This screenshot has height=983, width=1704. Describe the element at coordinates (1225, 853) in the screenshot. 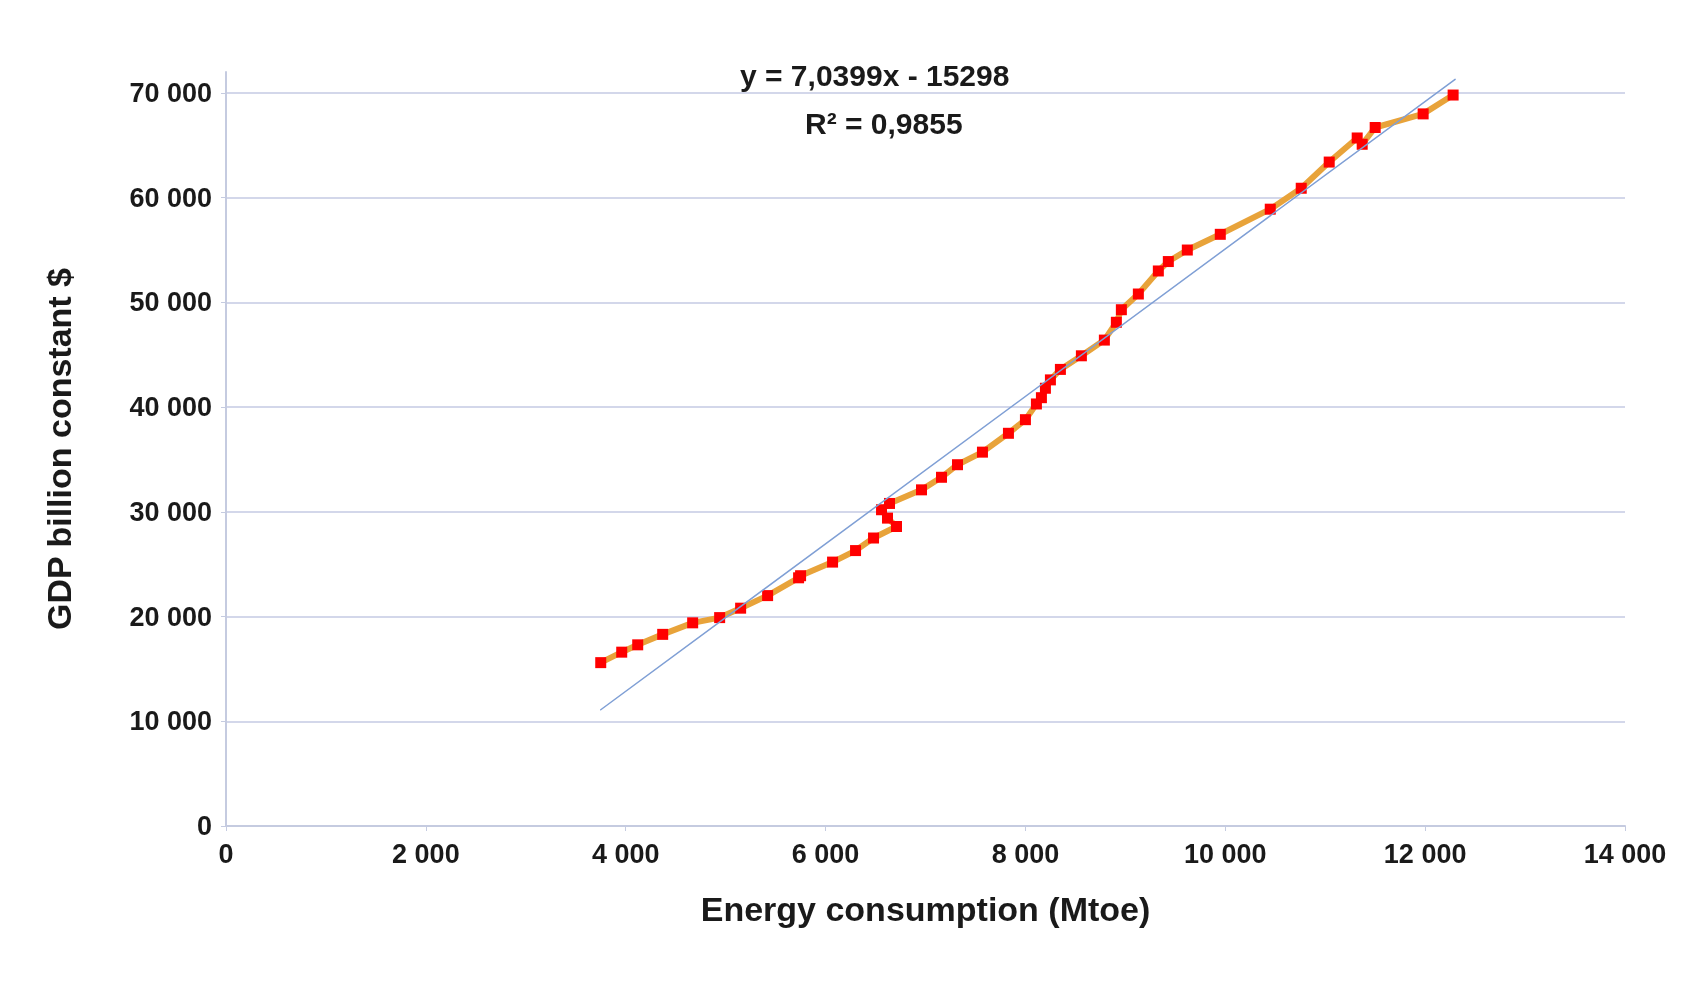

I see `x-tick-label: 10 000` at that location.